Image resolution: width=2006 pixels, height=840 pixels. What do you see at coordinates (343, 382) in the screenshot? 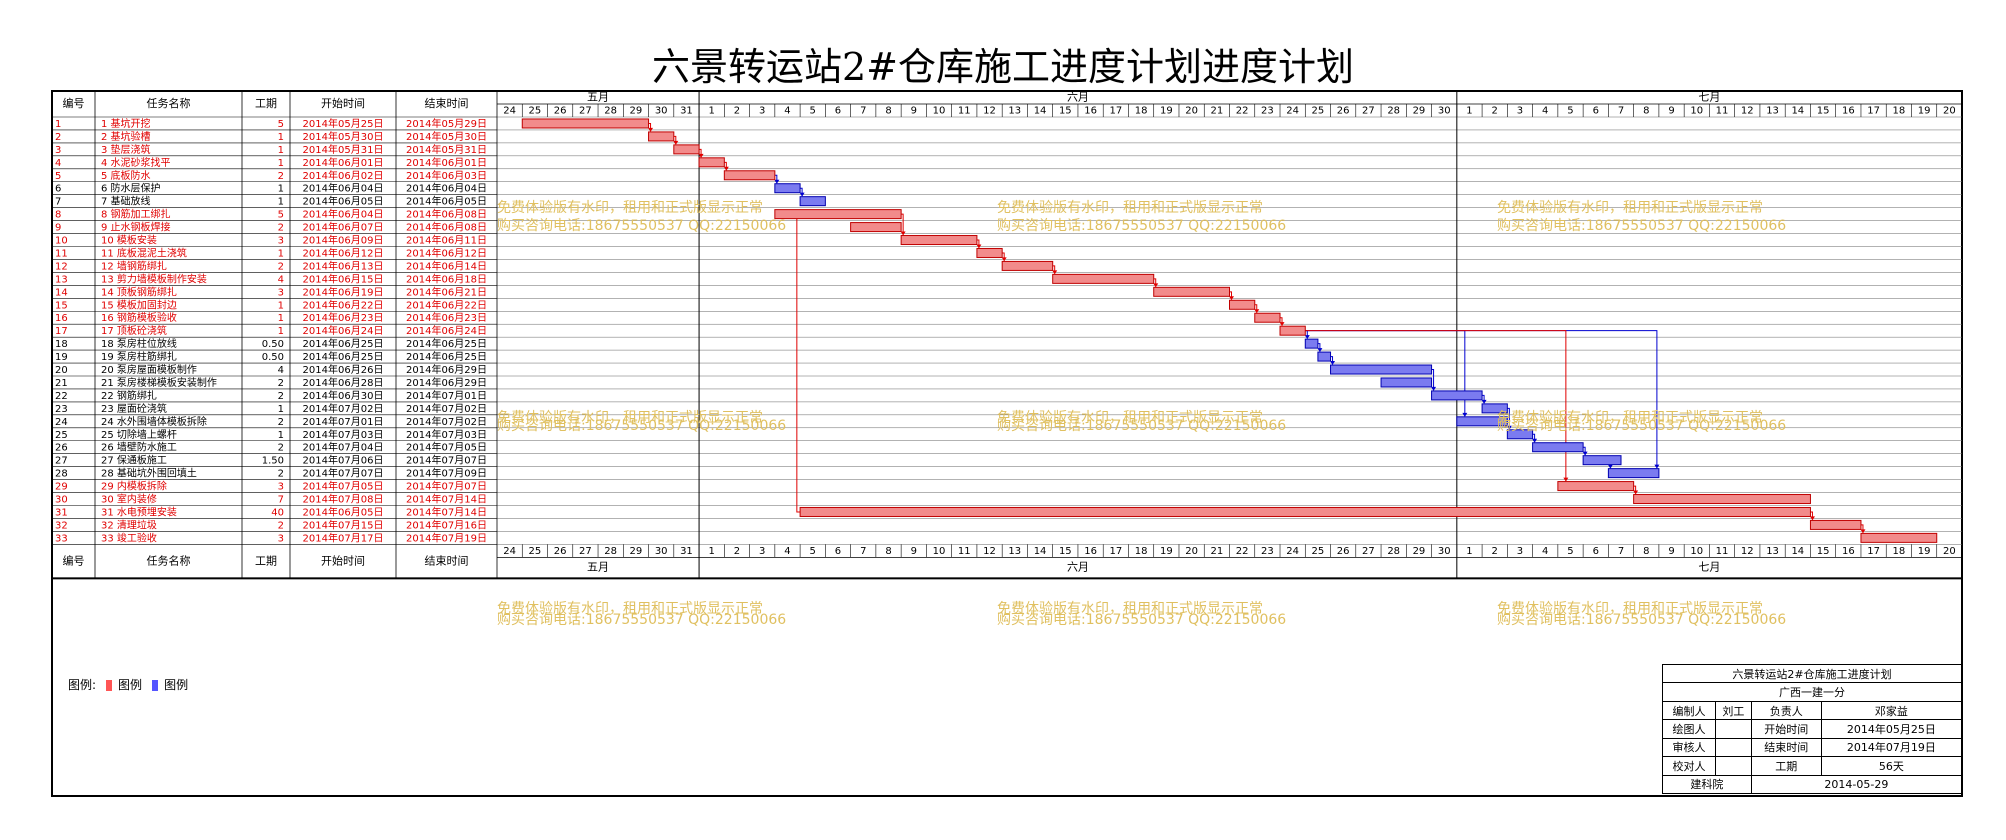
I see `task-start: 2014年06月28日` at bounding box center [343, 382].